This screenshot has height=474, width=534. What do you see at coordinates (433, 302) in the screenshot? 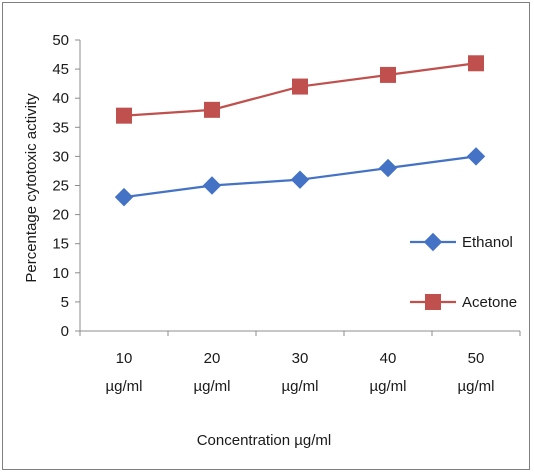
I see `legend-marker-acetone` at bounding box center [433, 302].